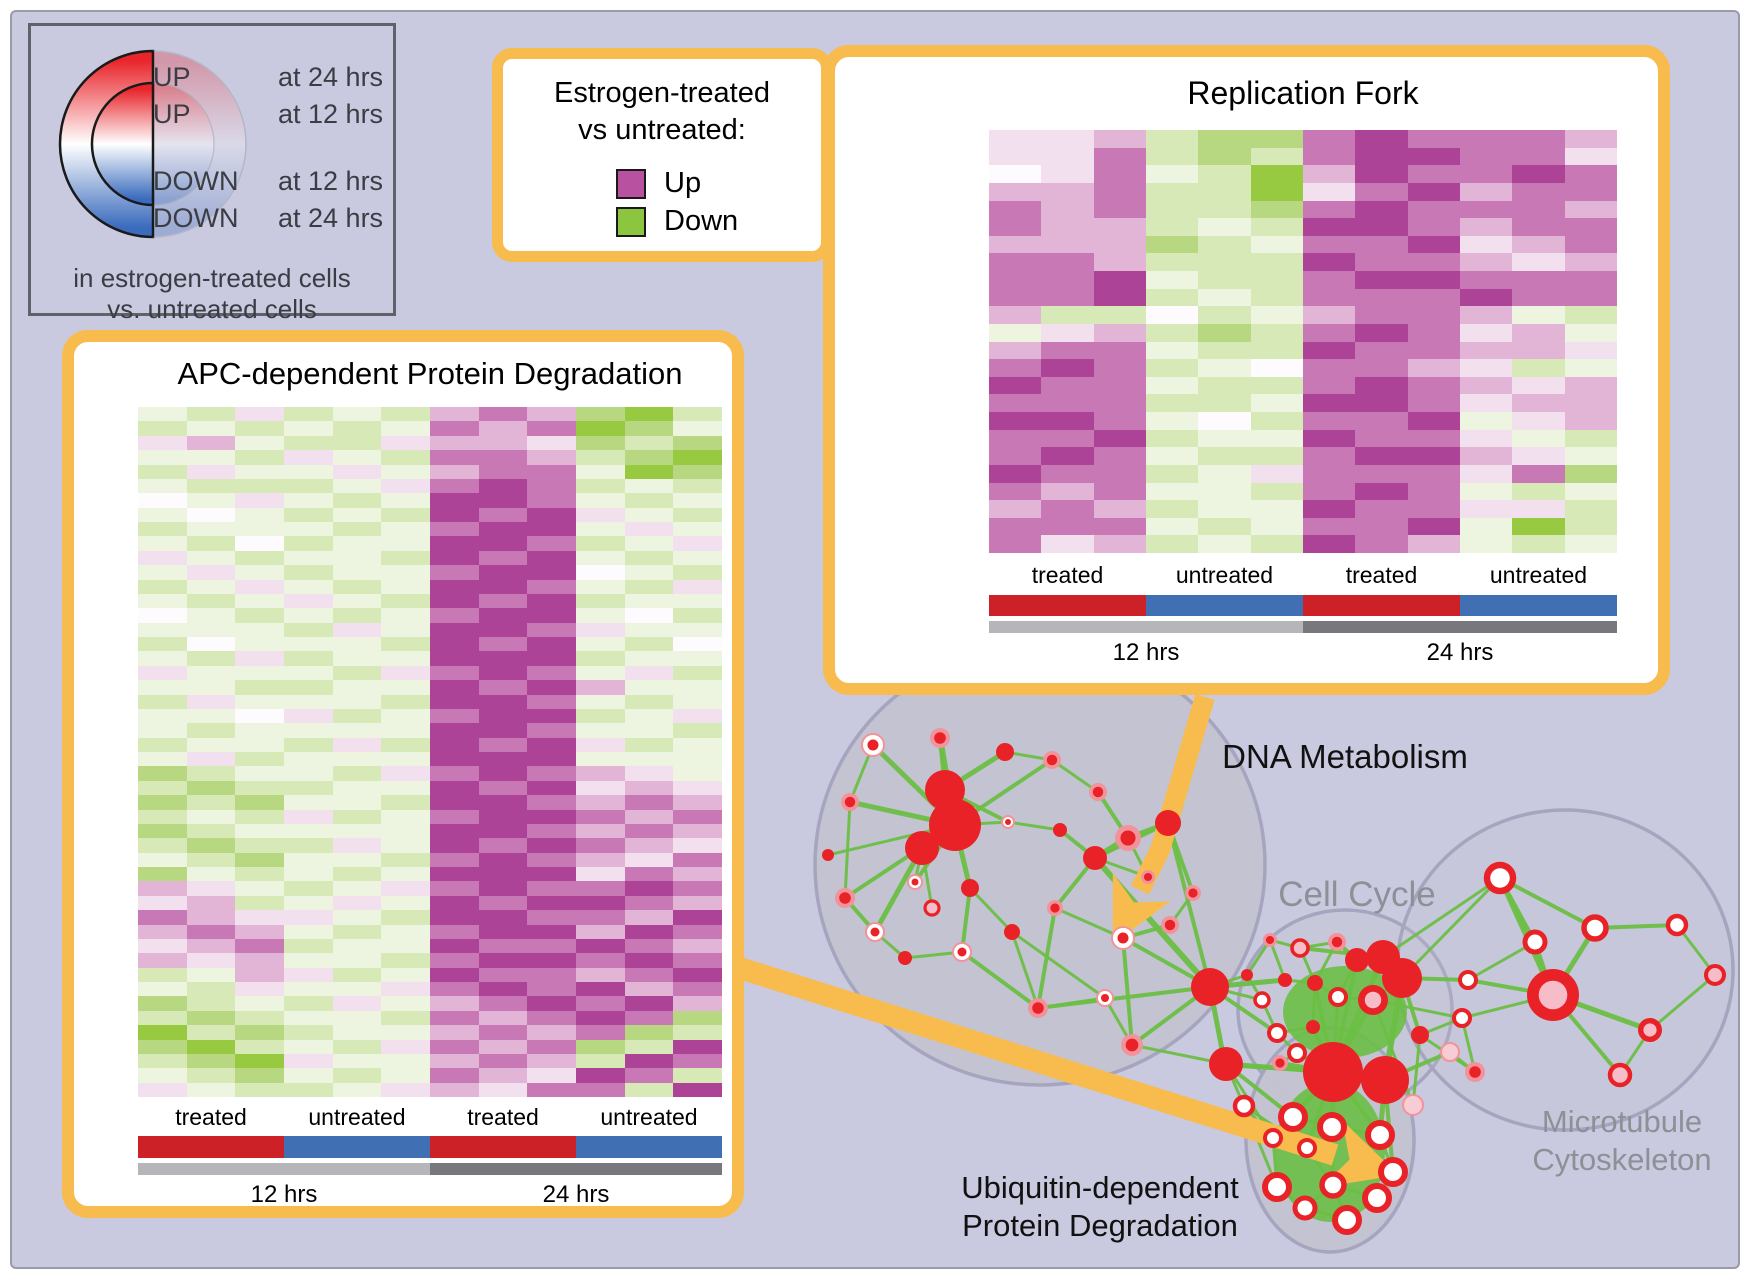 Image resolution: width=1750 pixels, height=1279 pixels. What do you see at coordinates (1170, 925) in the screenshot?
I see `gene-node-halo-core` at bounding box center [1170, 925].